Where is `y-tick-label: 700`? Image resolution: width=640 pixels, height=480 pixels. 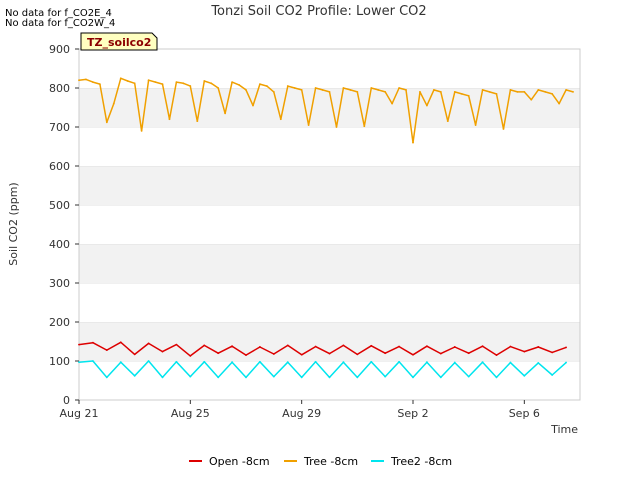
y-tick-label: 700 is located at coordinates (59, 127).